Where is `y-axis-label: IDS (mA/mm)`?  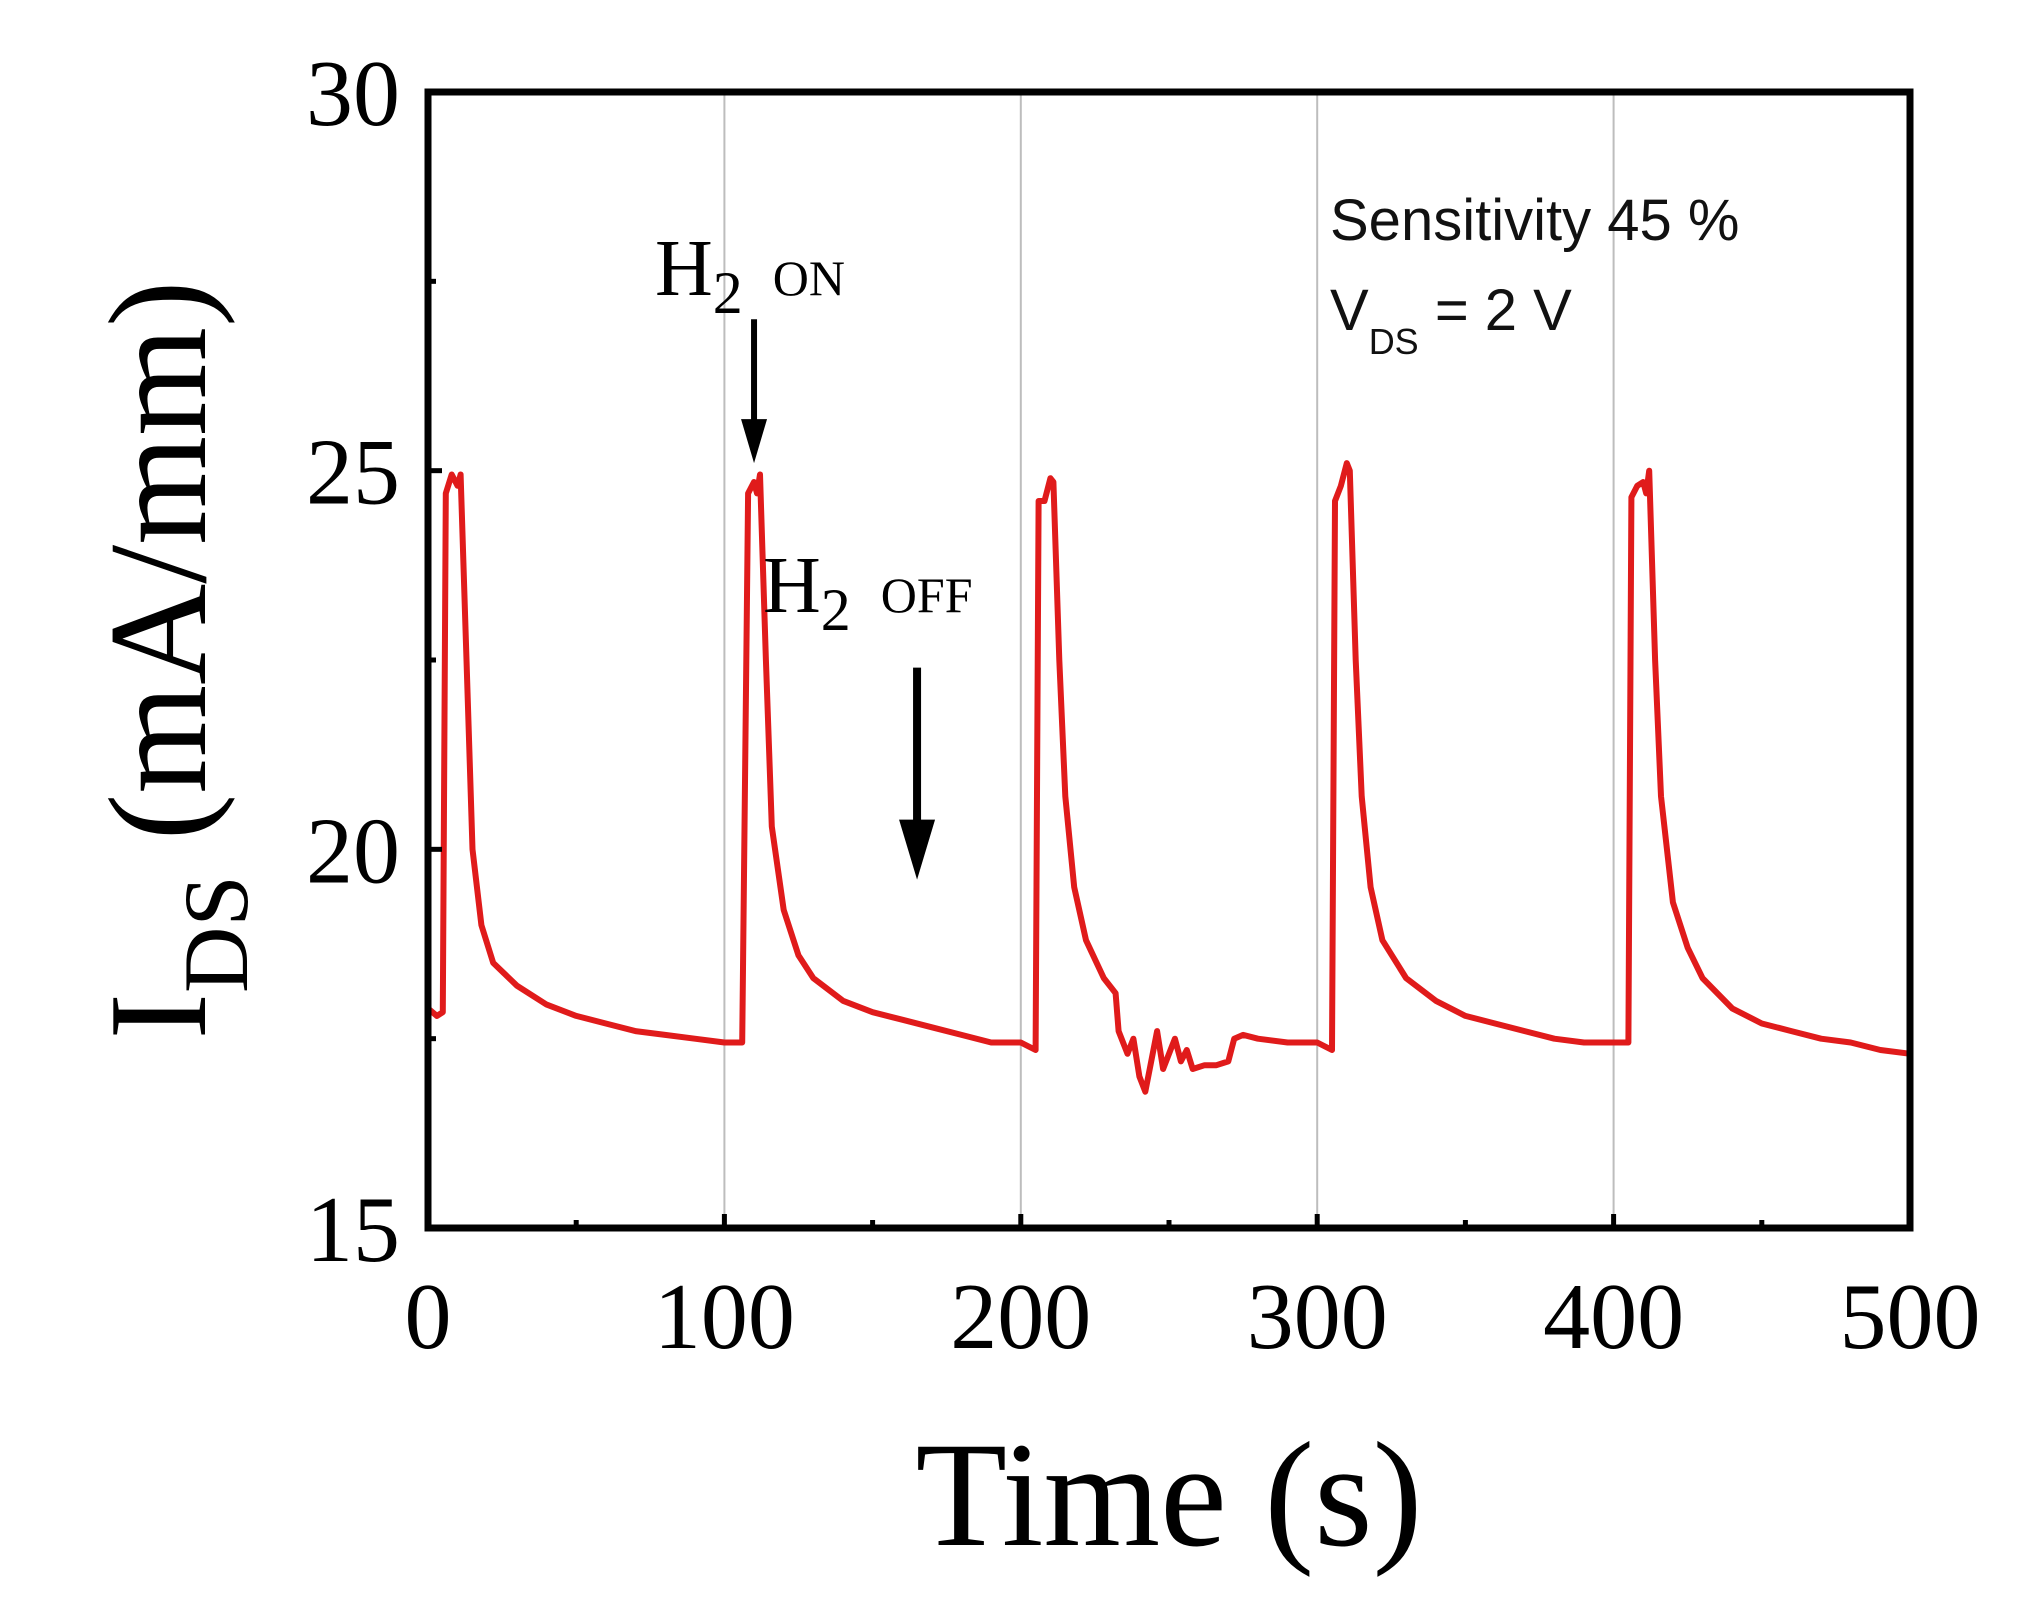 y-axis-label: IDS (mA/mm) is located at coordinates (174, 659).